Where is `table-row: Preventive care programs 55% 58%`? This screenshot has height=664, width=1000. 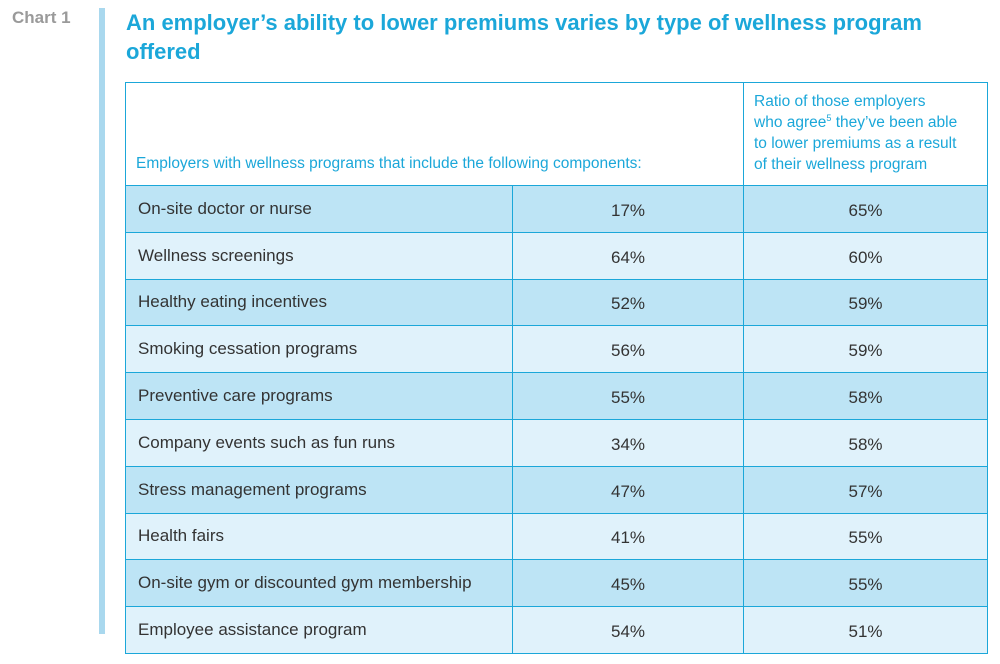 table-row: Preventive care programs 55% 58% is located at coordinates (556, 396).